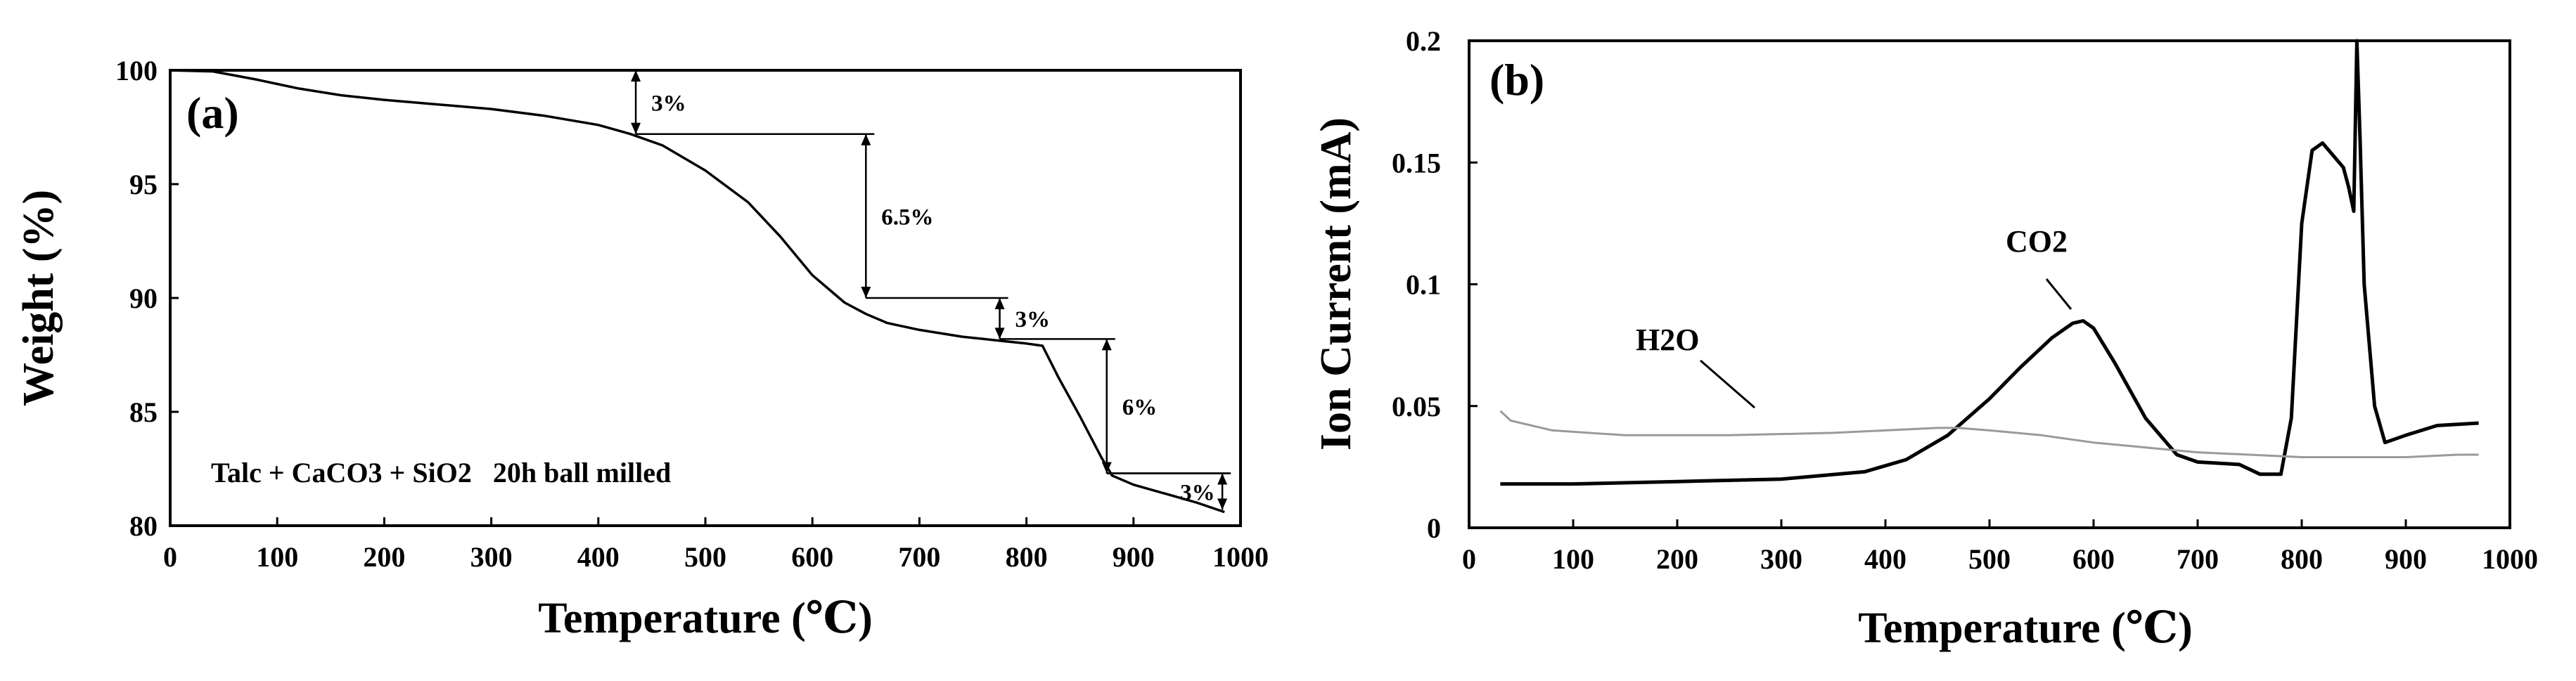  I want to click on b-x-tick-label: 700, so click(2198, 559).